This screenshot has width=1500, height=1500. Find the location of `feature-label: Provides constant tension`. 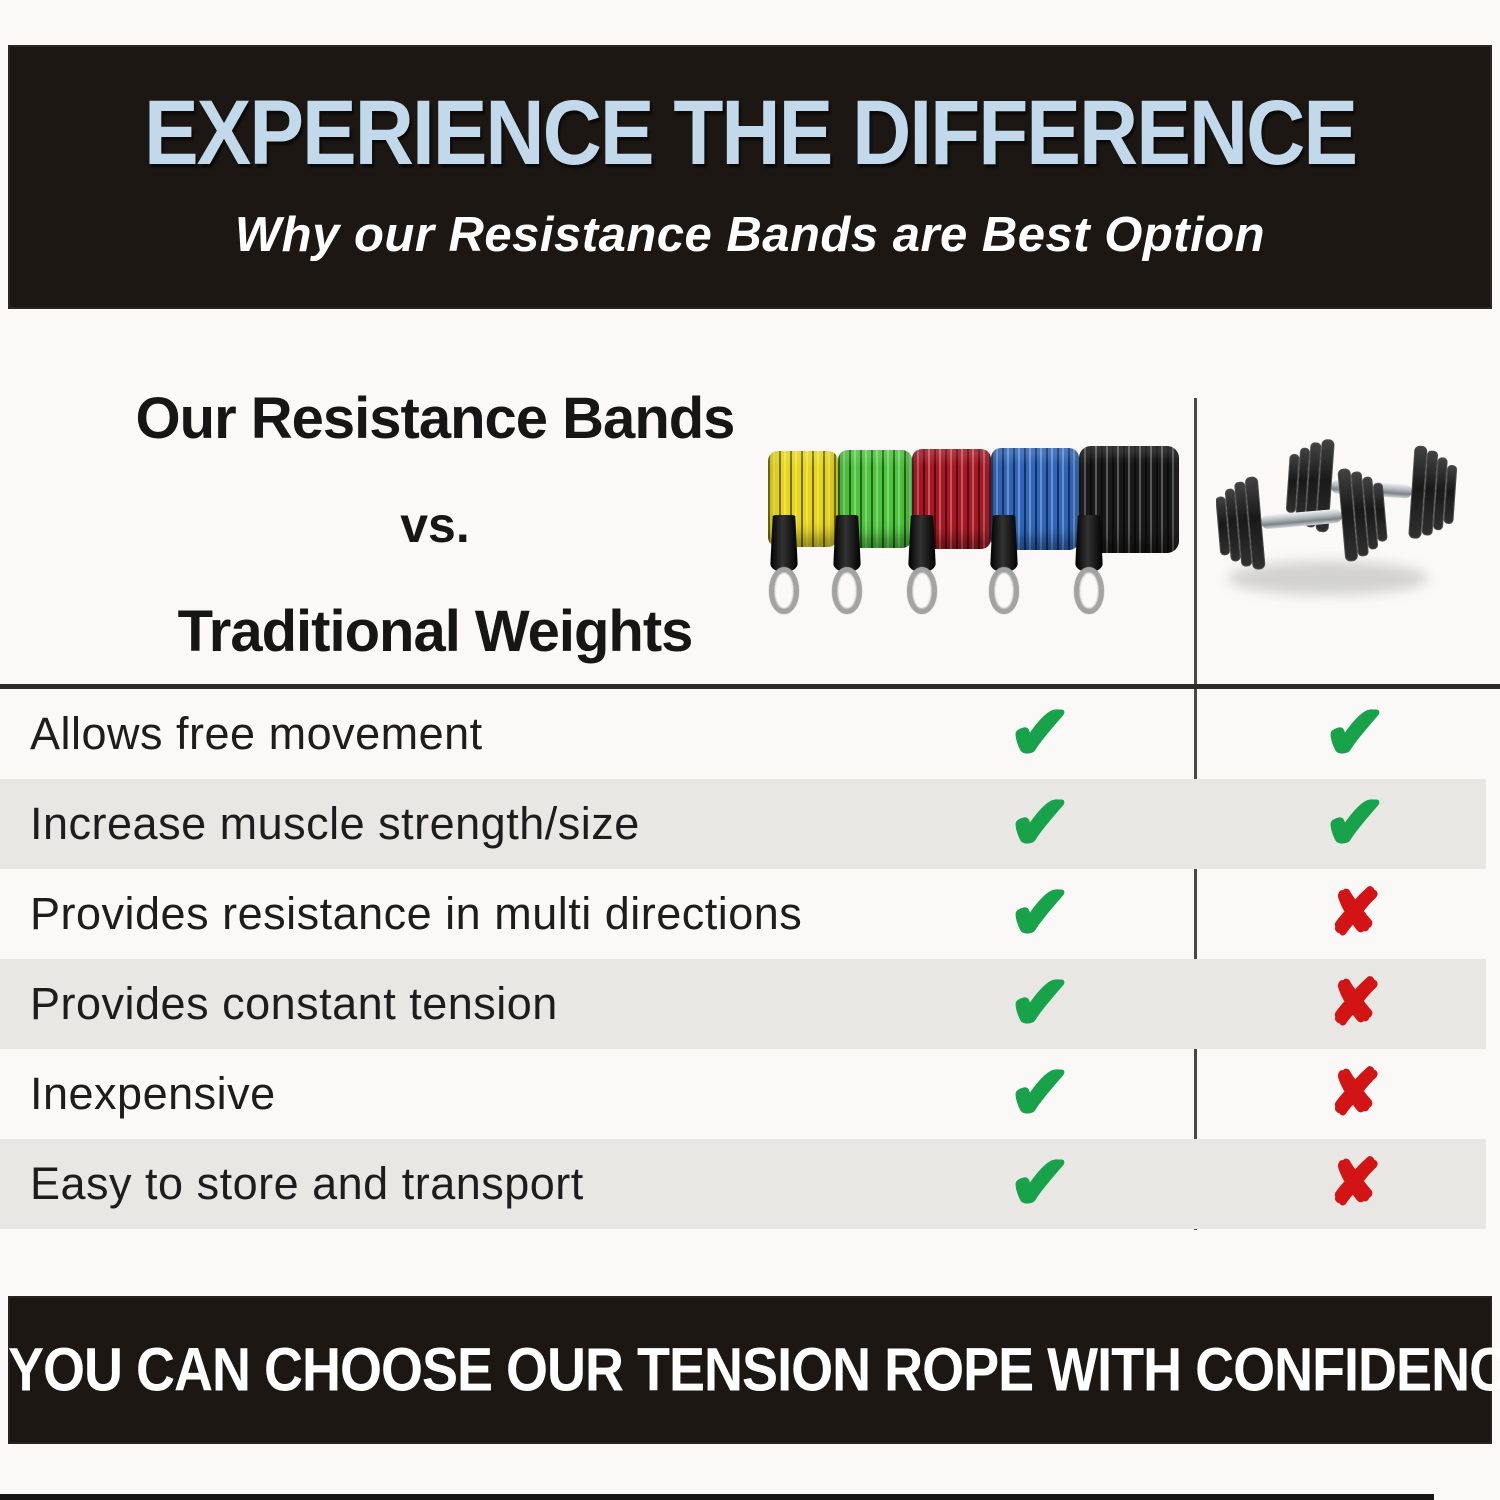

feature-label: Provides constant tension is located at coordinates (294, 1003).